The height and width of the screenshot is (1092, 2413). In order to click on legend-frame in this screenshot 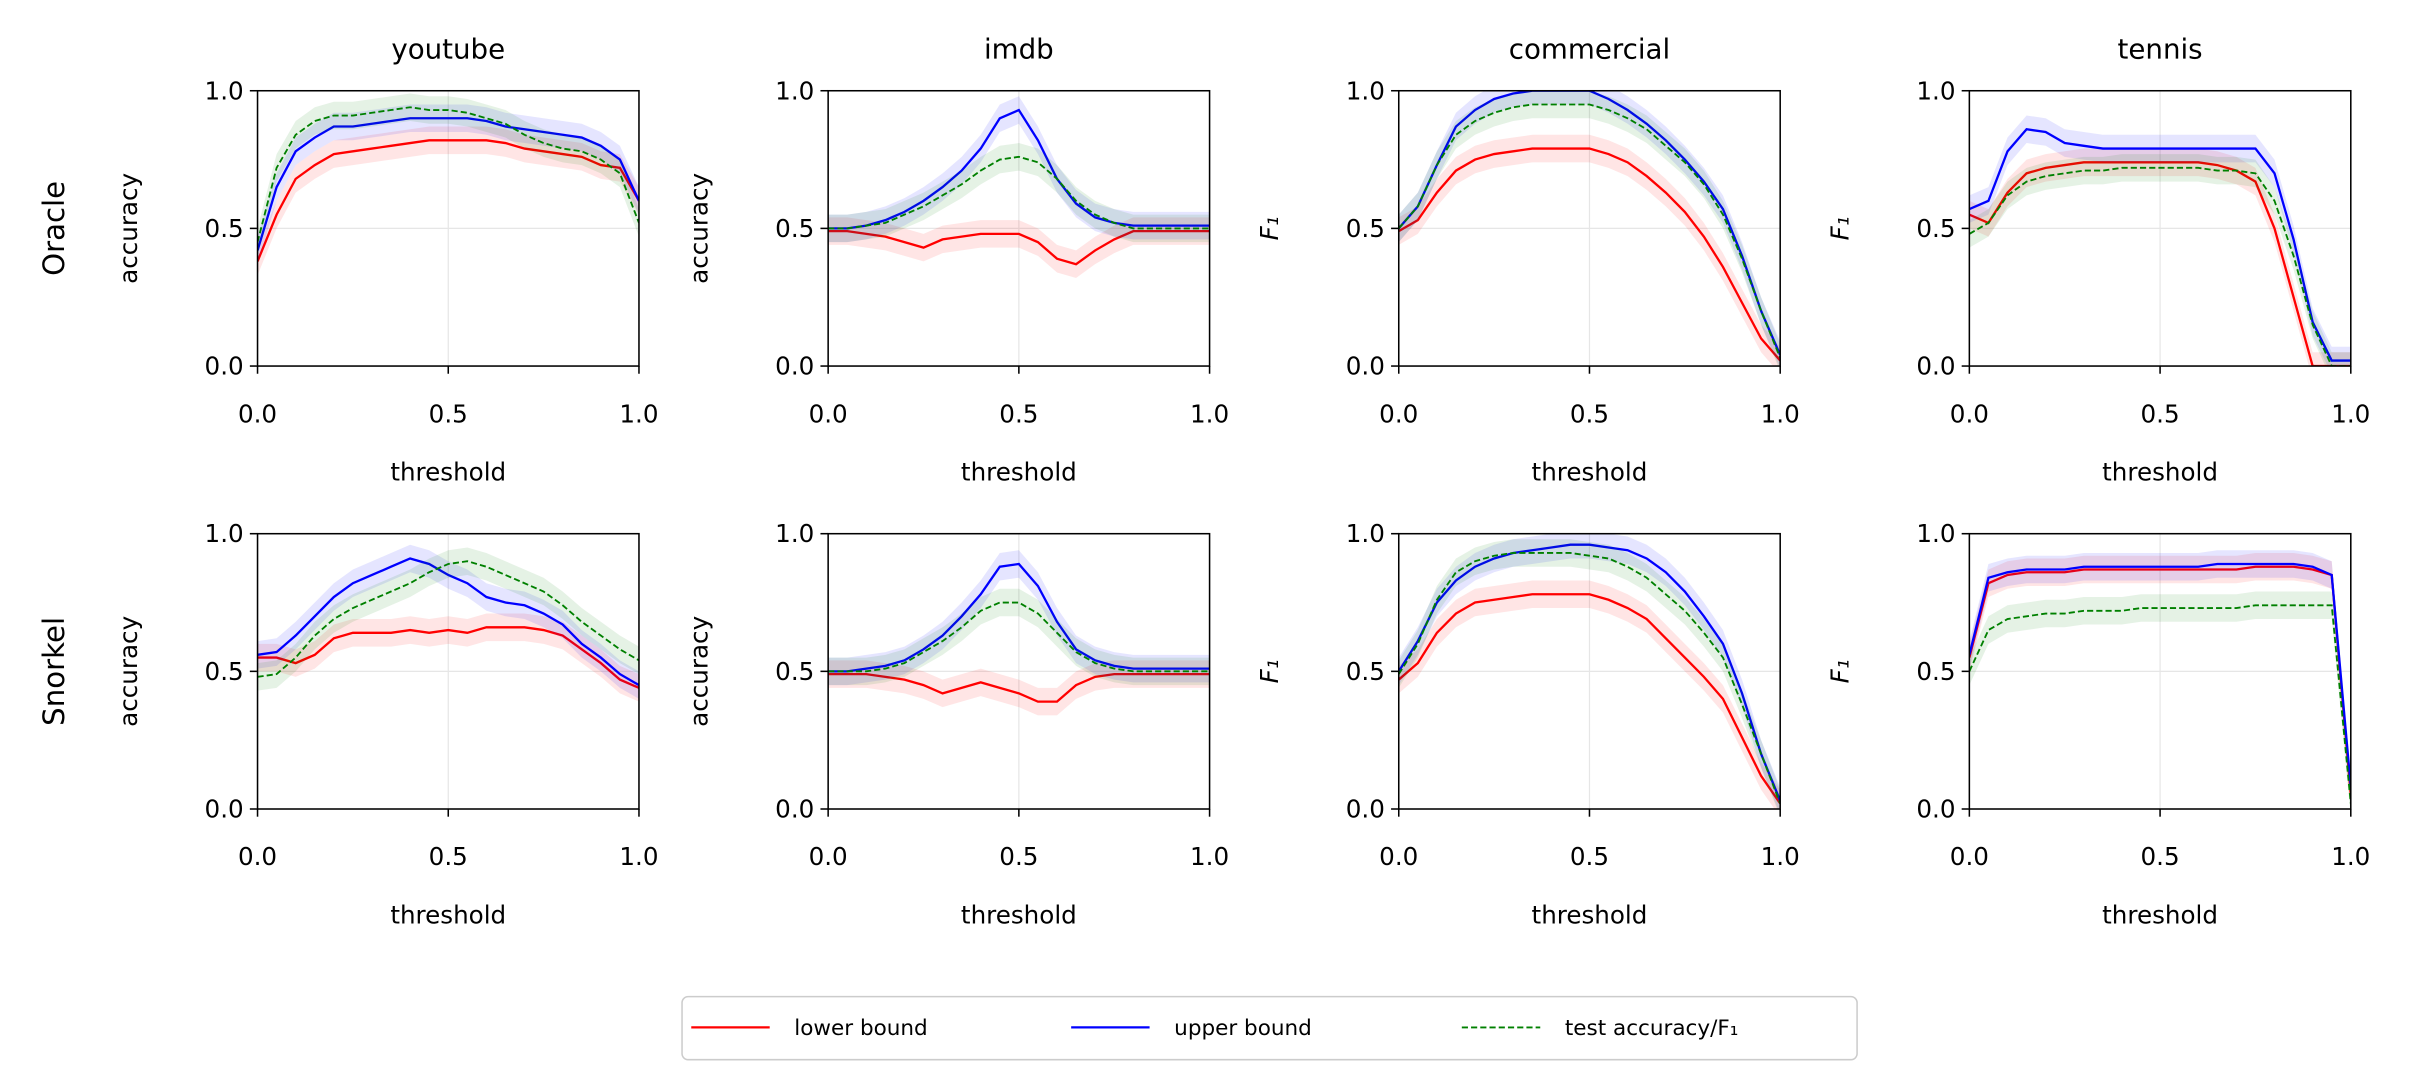, I will do `click(1269, 1028)`.